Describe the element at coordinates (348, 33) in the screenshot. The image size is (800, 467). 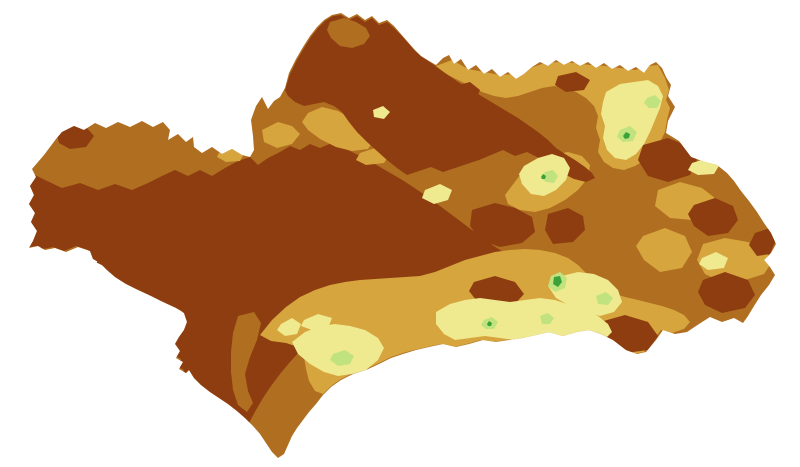
I see `region-brown-spur-top-patch` at that location.